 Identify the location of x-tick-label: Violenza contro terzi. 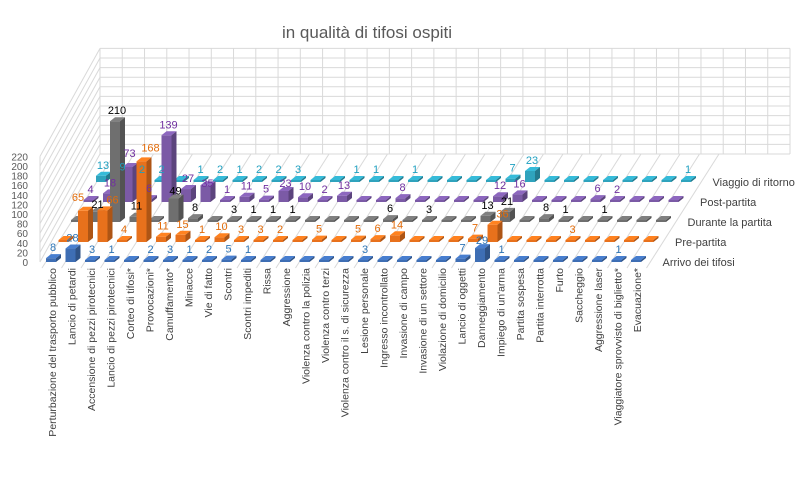
(326, 315).